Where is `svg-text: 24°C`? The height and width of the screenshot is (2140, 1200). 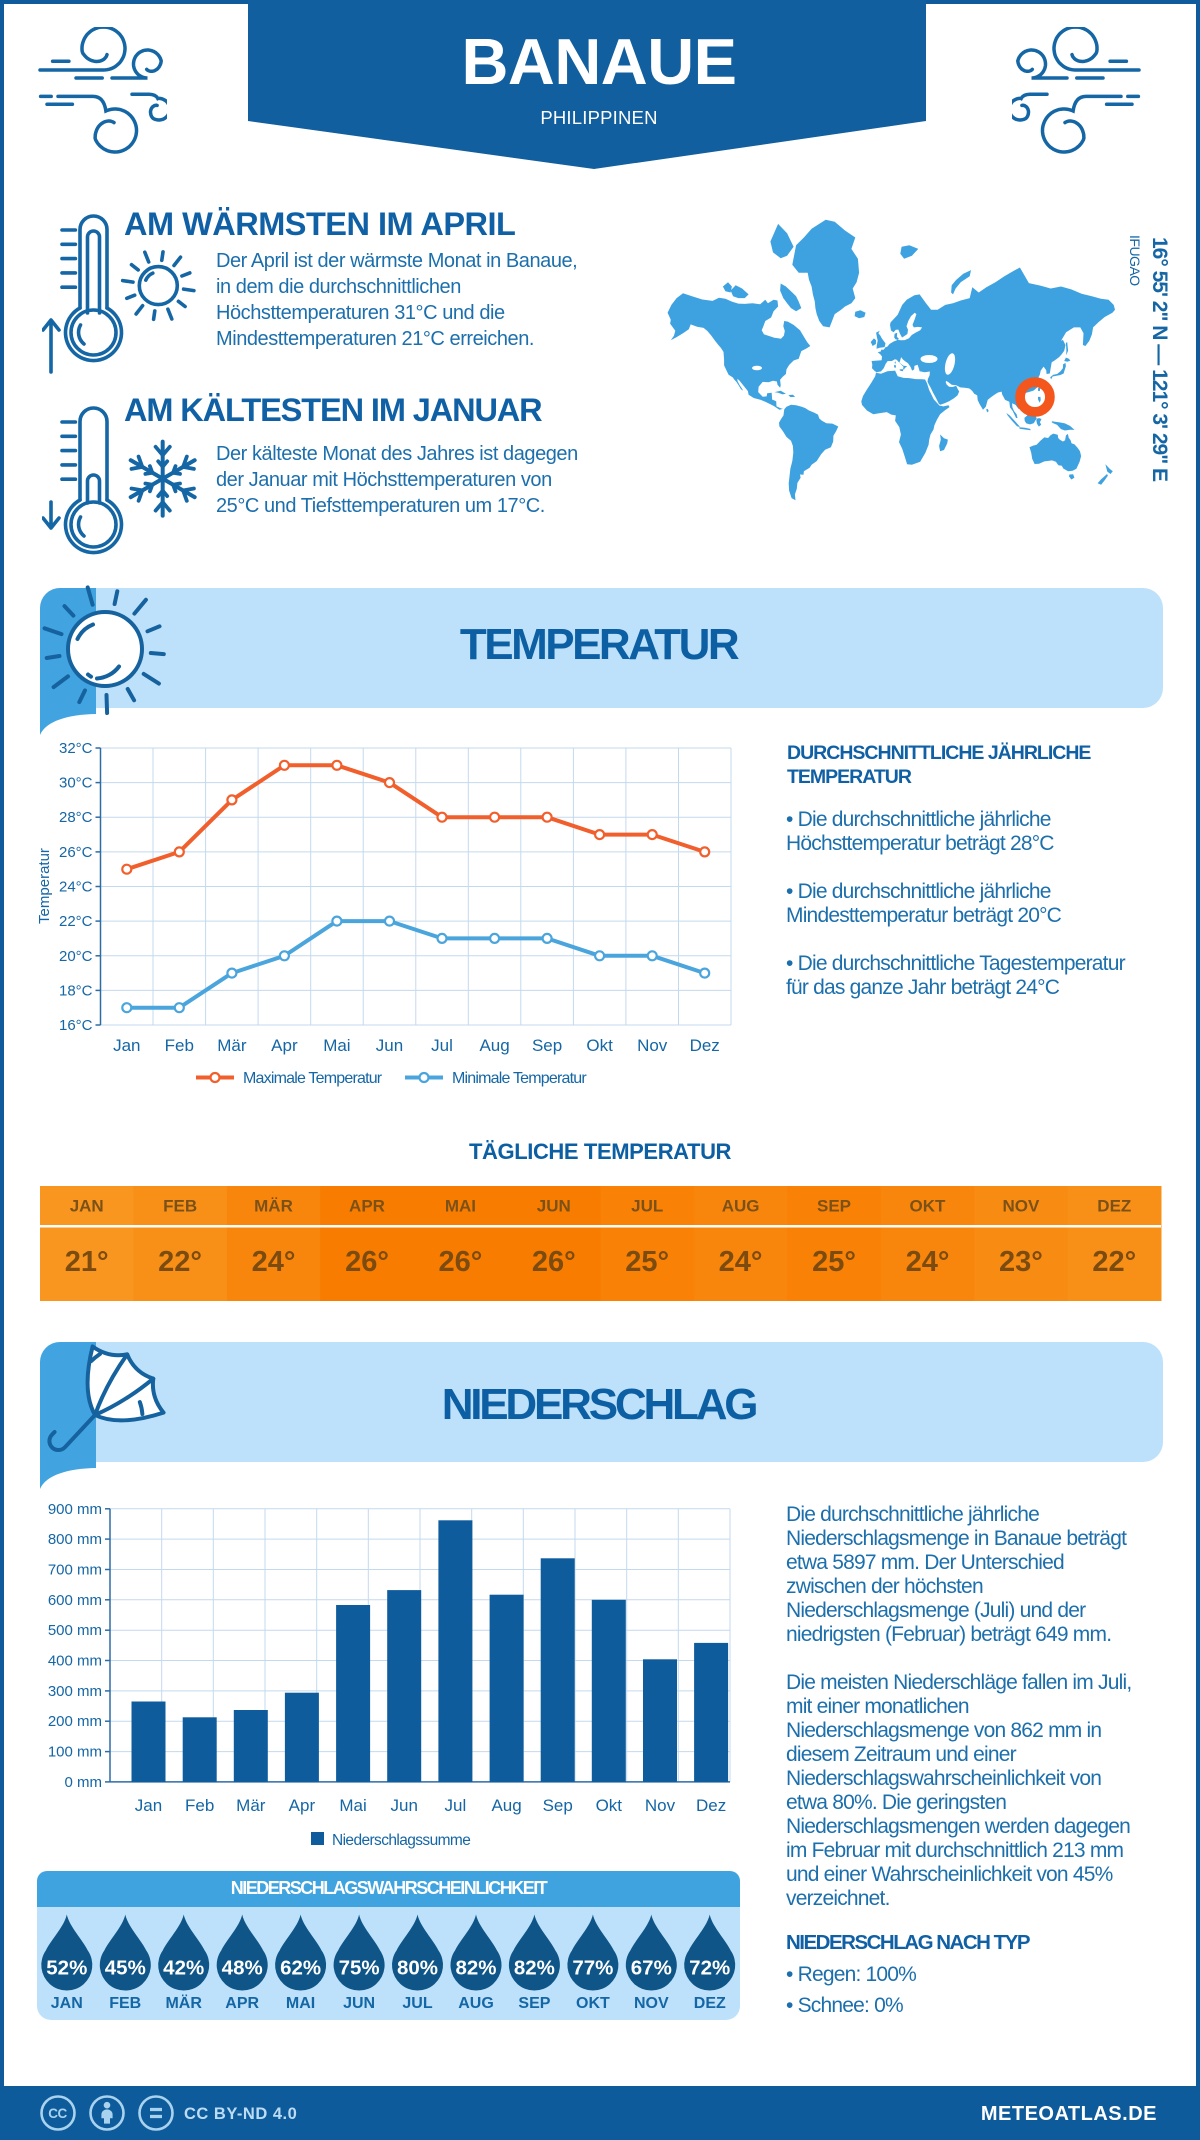
svg-text: 24°C is located at coordinates (76, 887).